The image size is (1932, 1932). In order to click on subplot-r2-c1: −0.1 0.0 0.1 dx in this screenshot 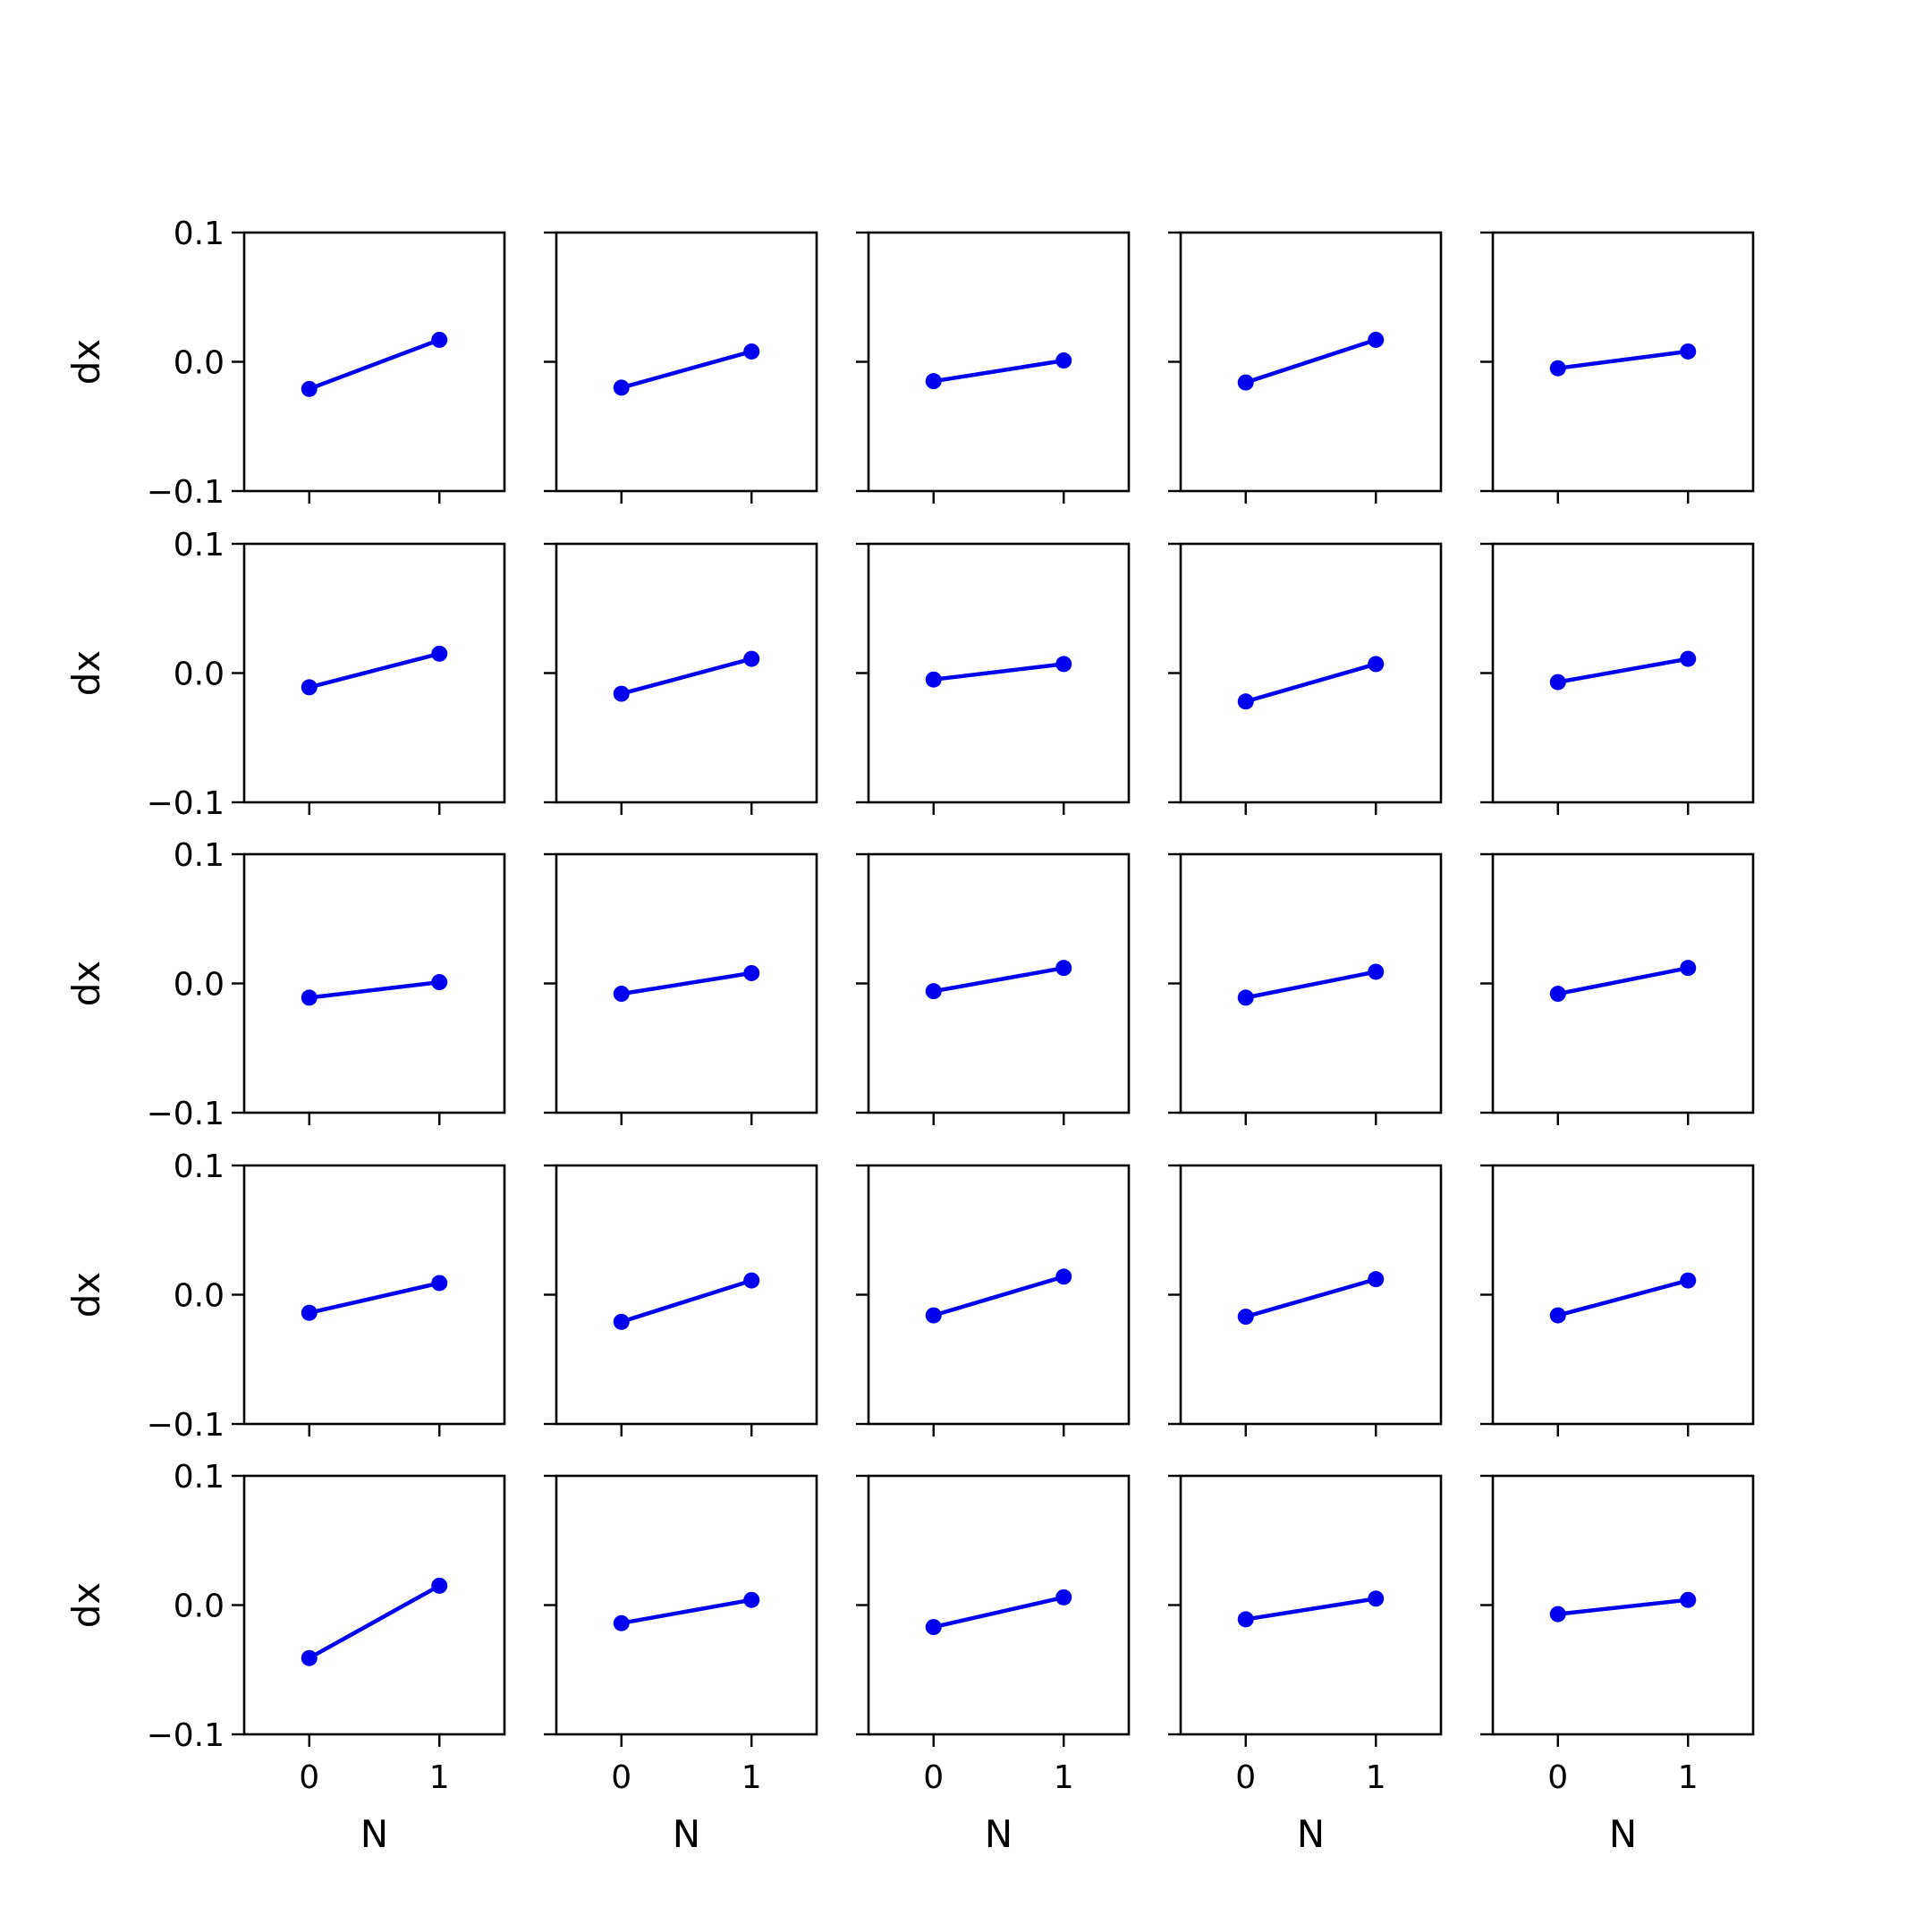, I will do `click(285, 674)`.